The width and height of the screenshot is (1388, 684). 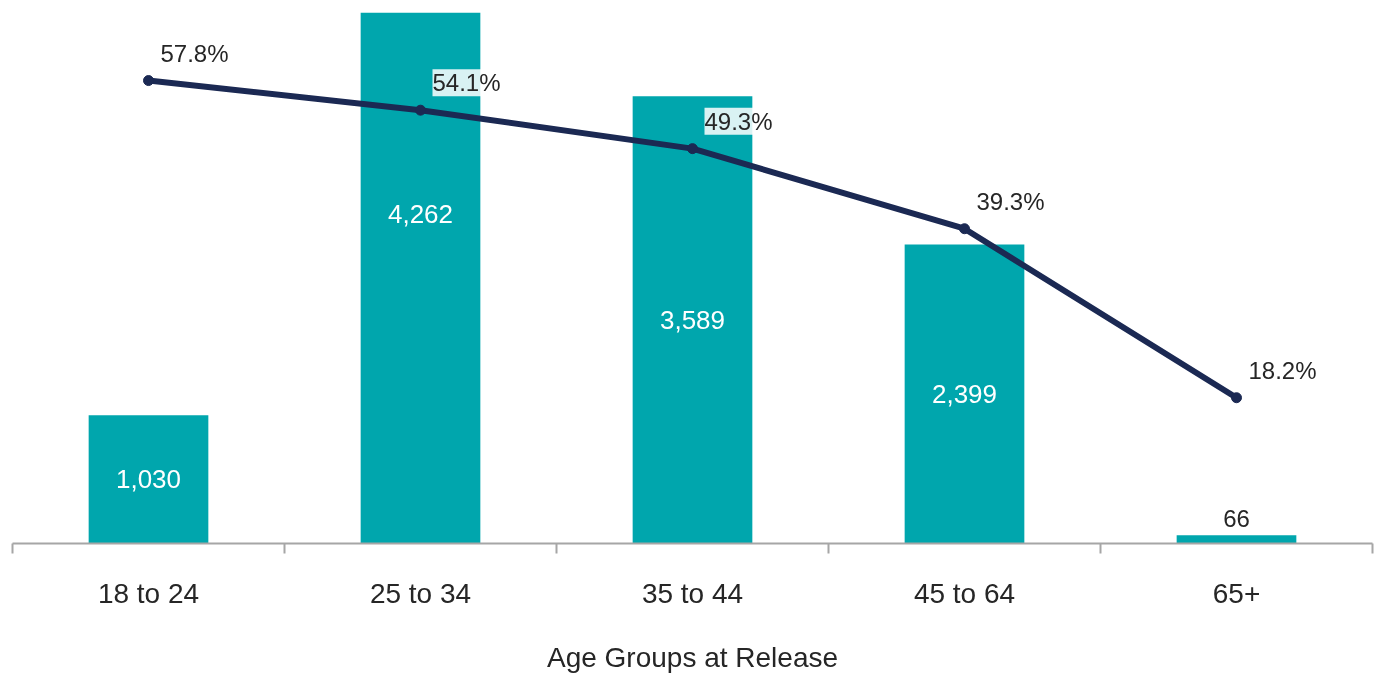 What do you see at coordinates (420, 593) in the screenshot?
I see `x-tick-label: 25 to 34` at bounding box center [420, 593].